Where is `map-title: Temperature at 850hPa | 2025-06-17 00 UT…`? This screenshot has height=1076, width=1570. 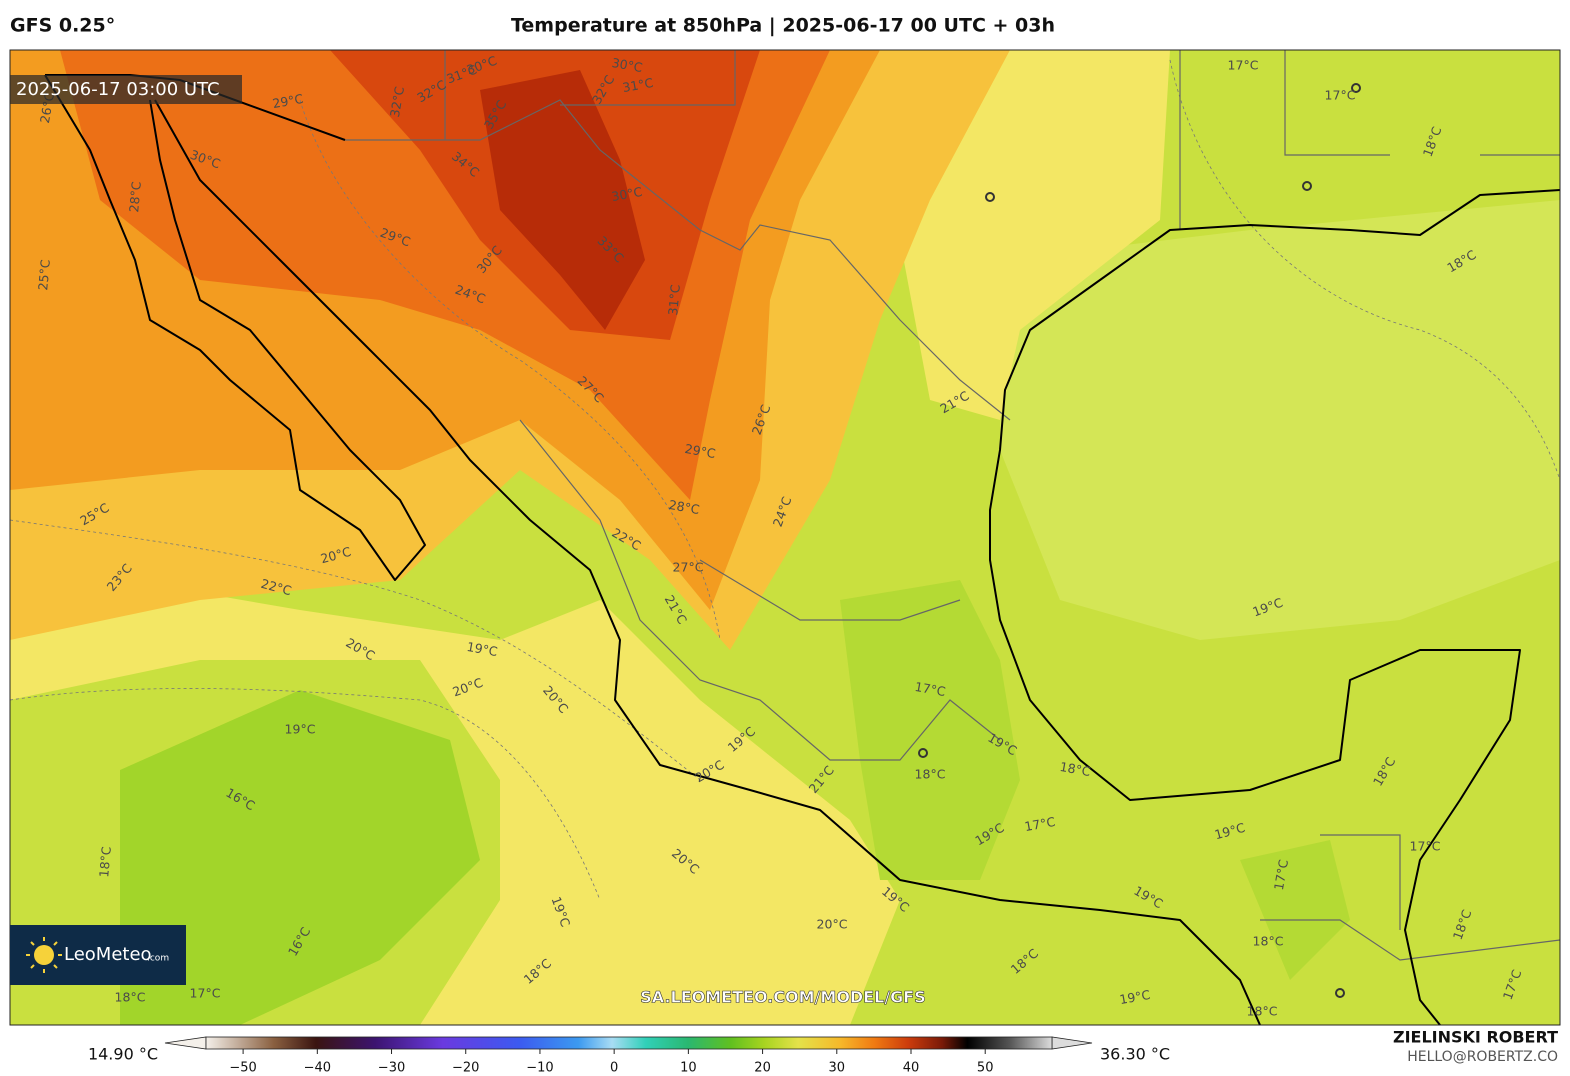 map-title: Temperature at 850hPa | 2025-06-17 00 UT… is located at coordinates (783, 26).